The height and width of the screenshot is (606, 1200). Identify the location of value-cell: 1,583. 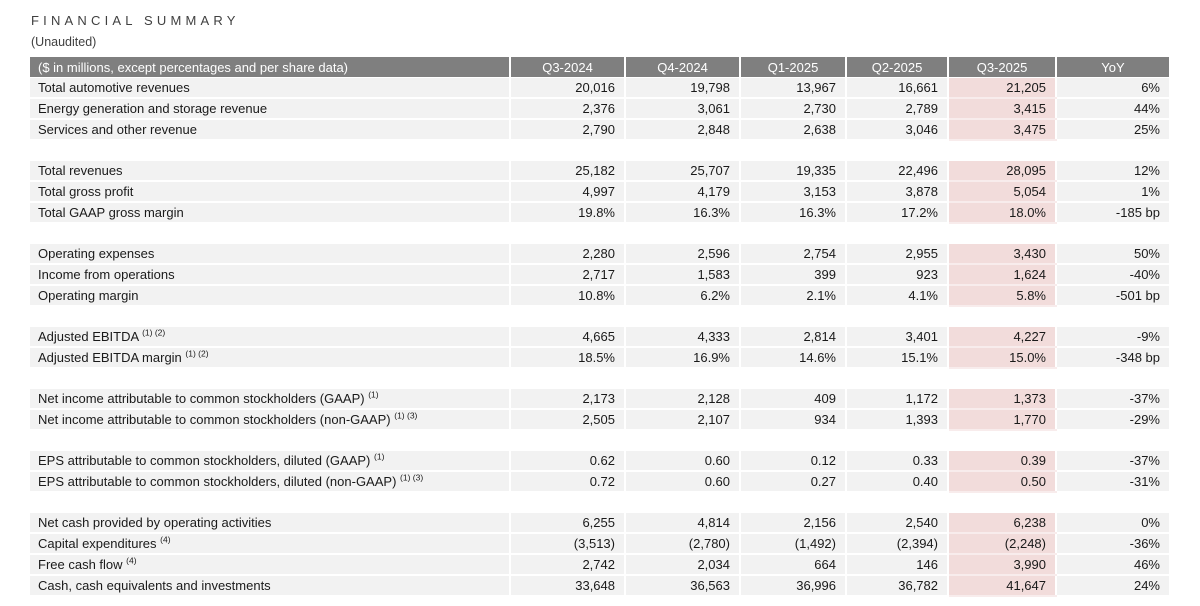
(682, 275).